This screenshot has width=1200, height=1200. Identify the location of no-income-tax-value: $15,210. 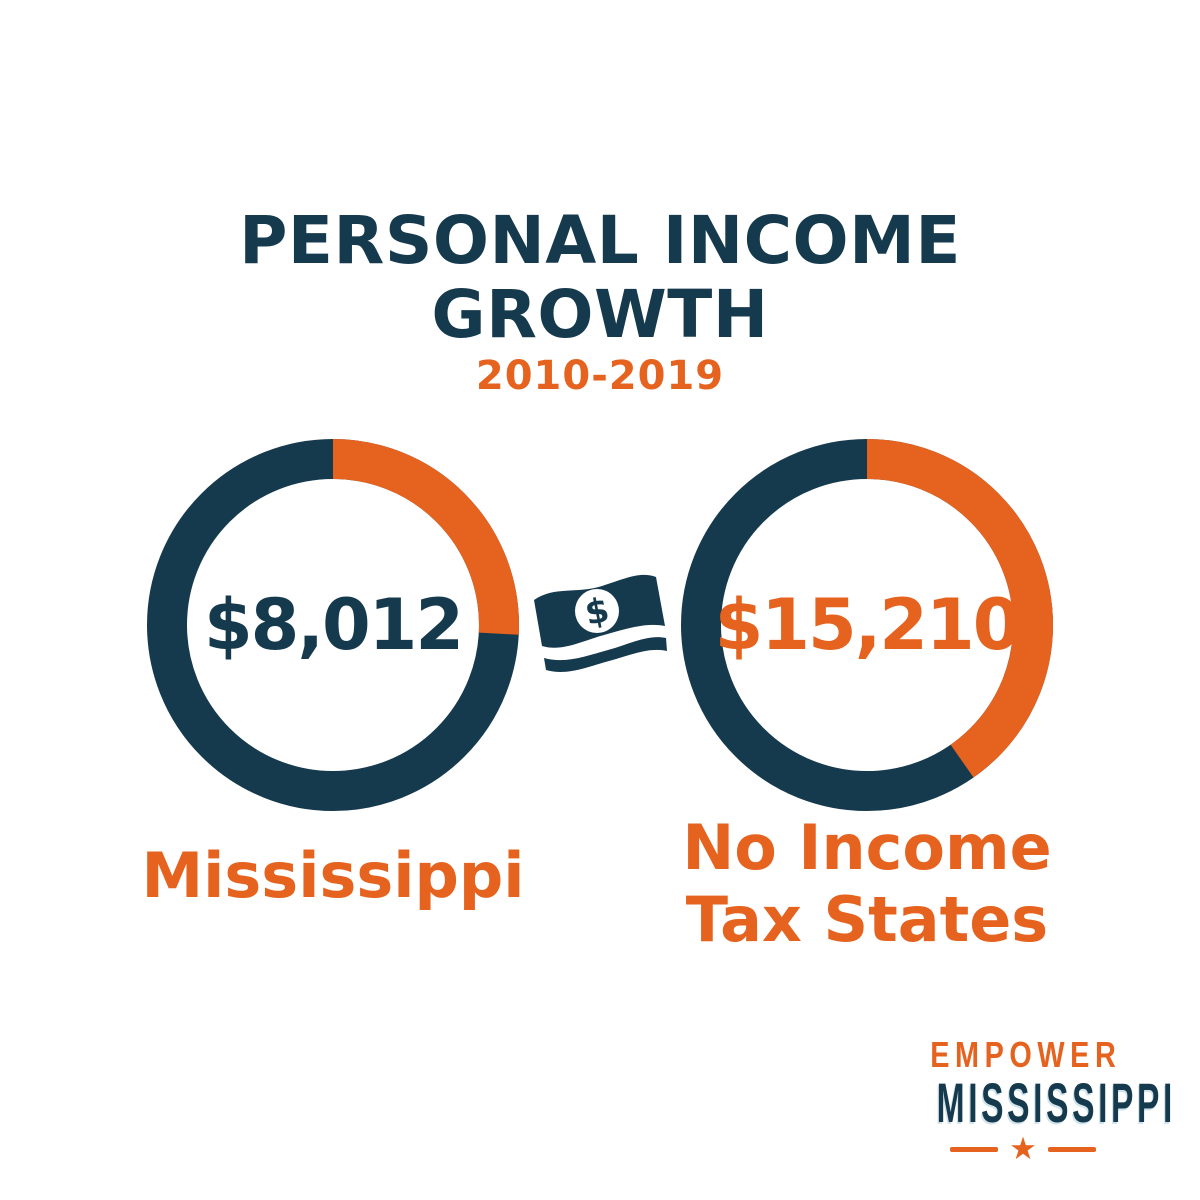
(868, 625).